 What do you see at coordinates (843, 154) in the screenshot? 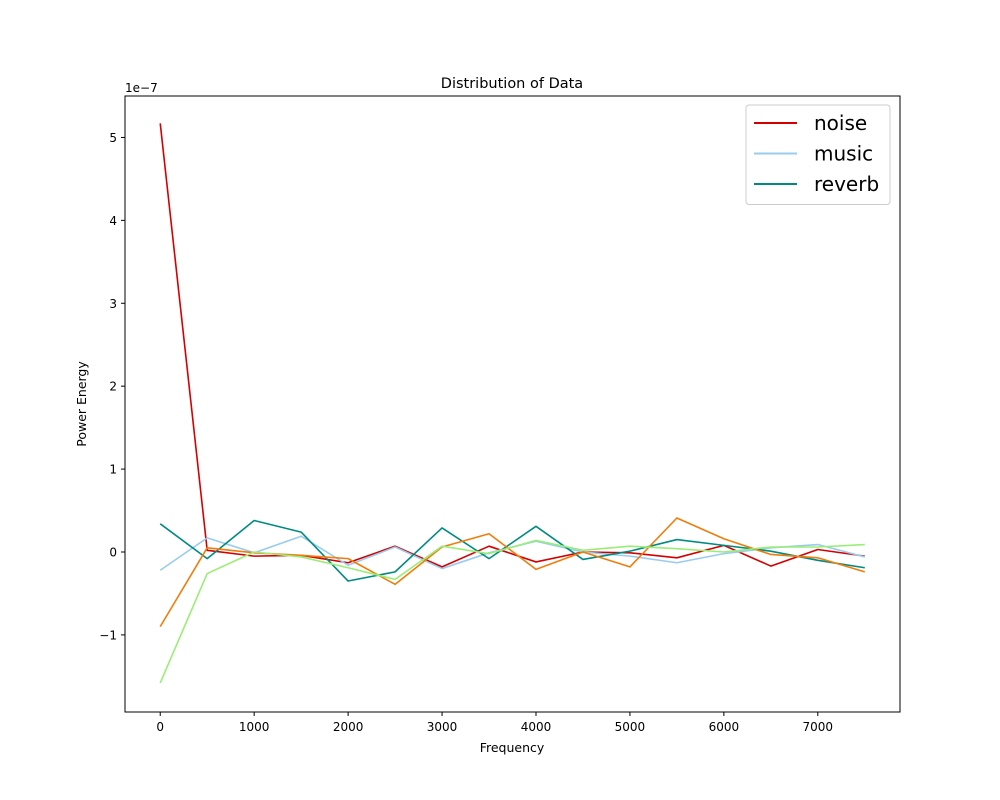
I see `legend-label-music: music` at bounding box center [843, 154].